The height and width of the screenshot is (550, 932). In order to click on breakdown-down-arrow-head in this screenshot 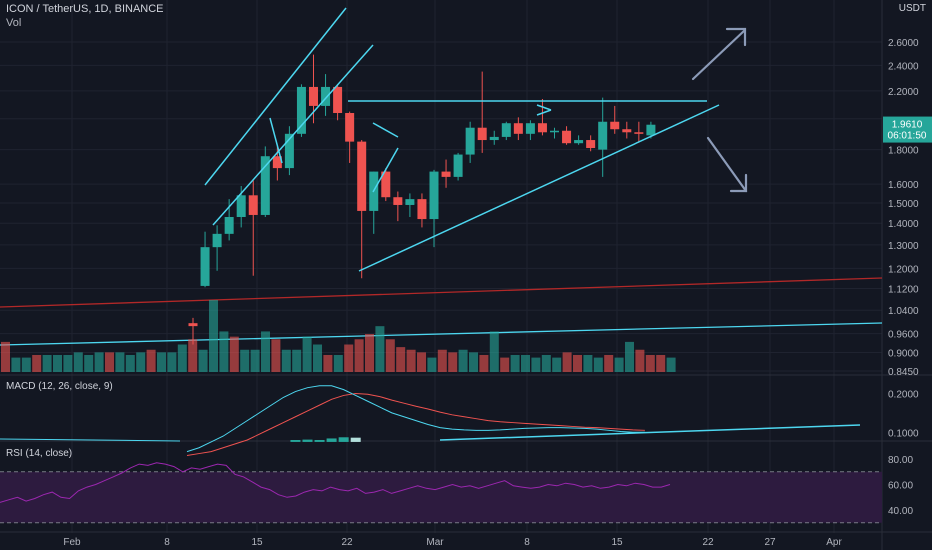, I will do `click(738, 183)`.